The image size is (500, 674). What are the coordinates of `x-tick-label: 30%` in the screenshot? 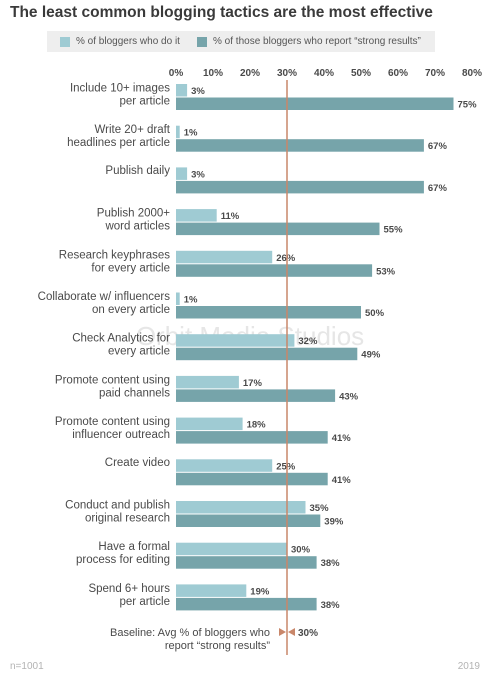 It's located at (287, 73).